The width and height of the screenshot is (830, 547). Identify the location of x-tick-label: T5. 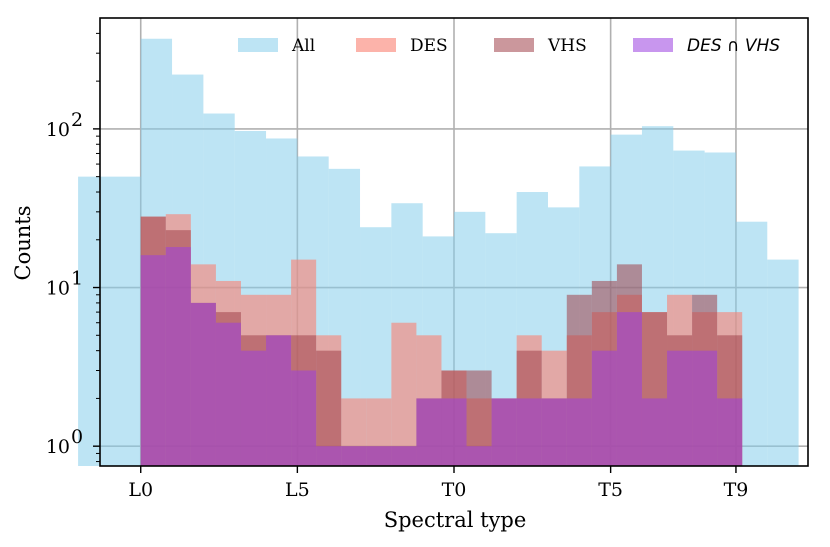
(610, 490).